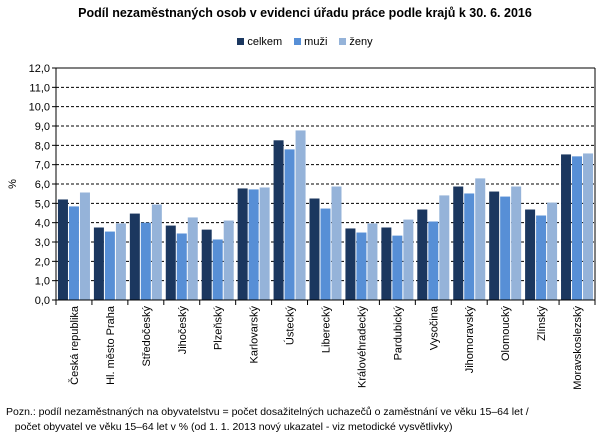  Describe the element at coordinates (316, 42) in the screenshot. I see `legend-label: muži` at that location.